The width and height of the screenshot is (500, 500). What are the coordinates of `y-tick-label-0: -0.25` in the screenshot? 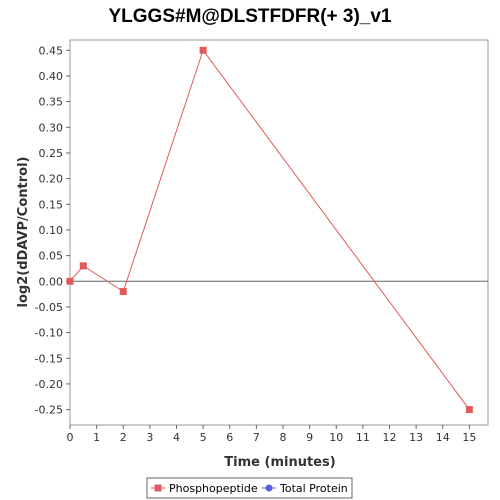 It's located at (49, 410).